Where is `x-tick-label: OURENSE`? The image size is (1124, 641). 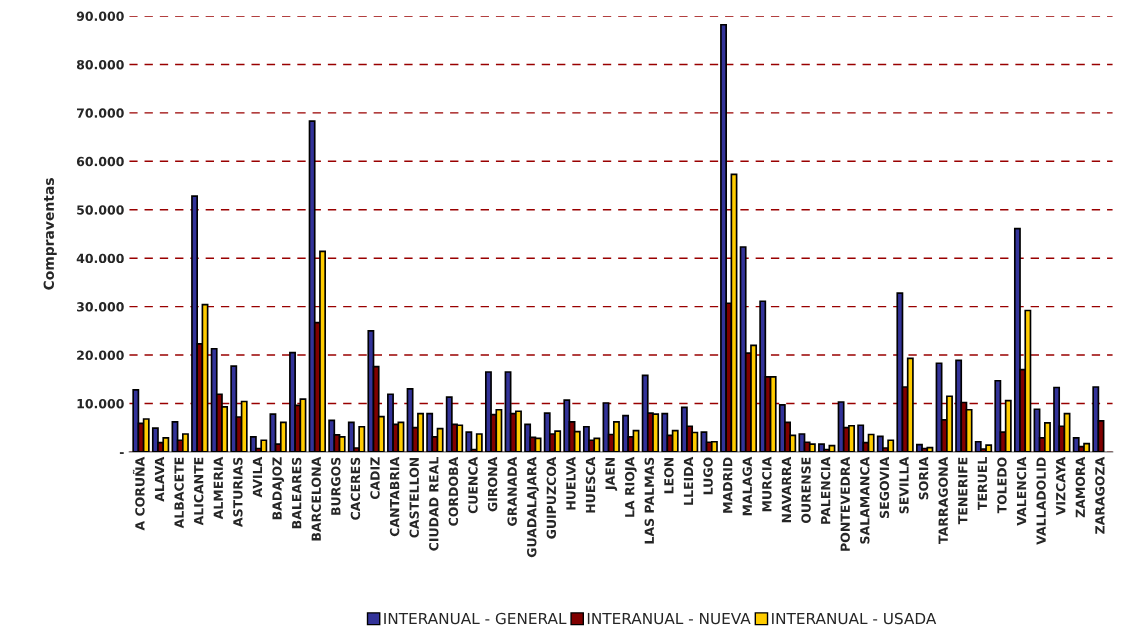 x-tick-label: OURENSE is located at coordinates (806, 490).